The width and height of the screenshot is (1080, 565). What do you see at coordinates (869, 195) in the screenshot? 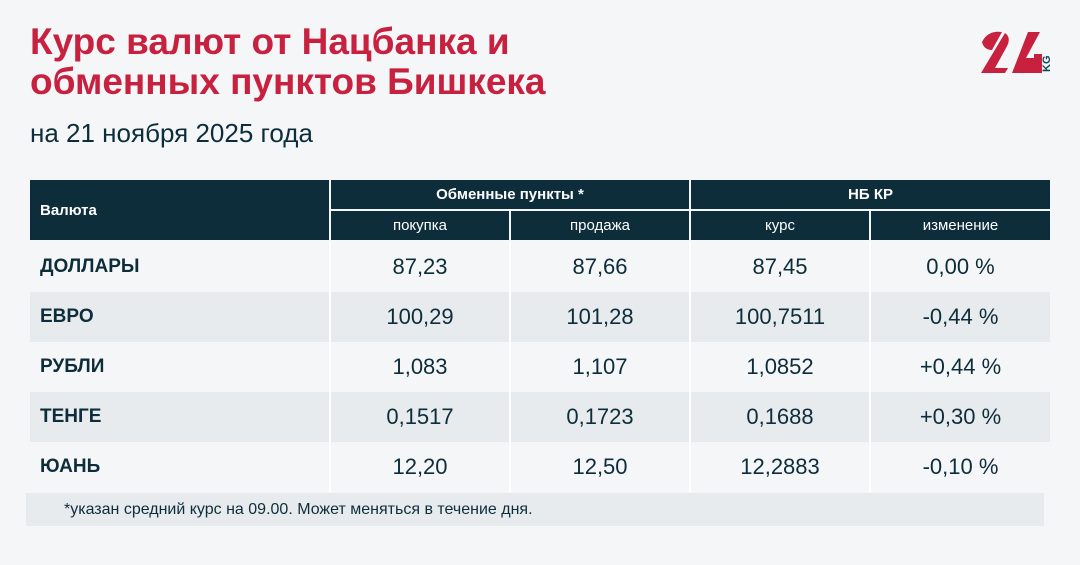
I see `header-nbkr: НБ КР` at bounding box center [869, 195].